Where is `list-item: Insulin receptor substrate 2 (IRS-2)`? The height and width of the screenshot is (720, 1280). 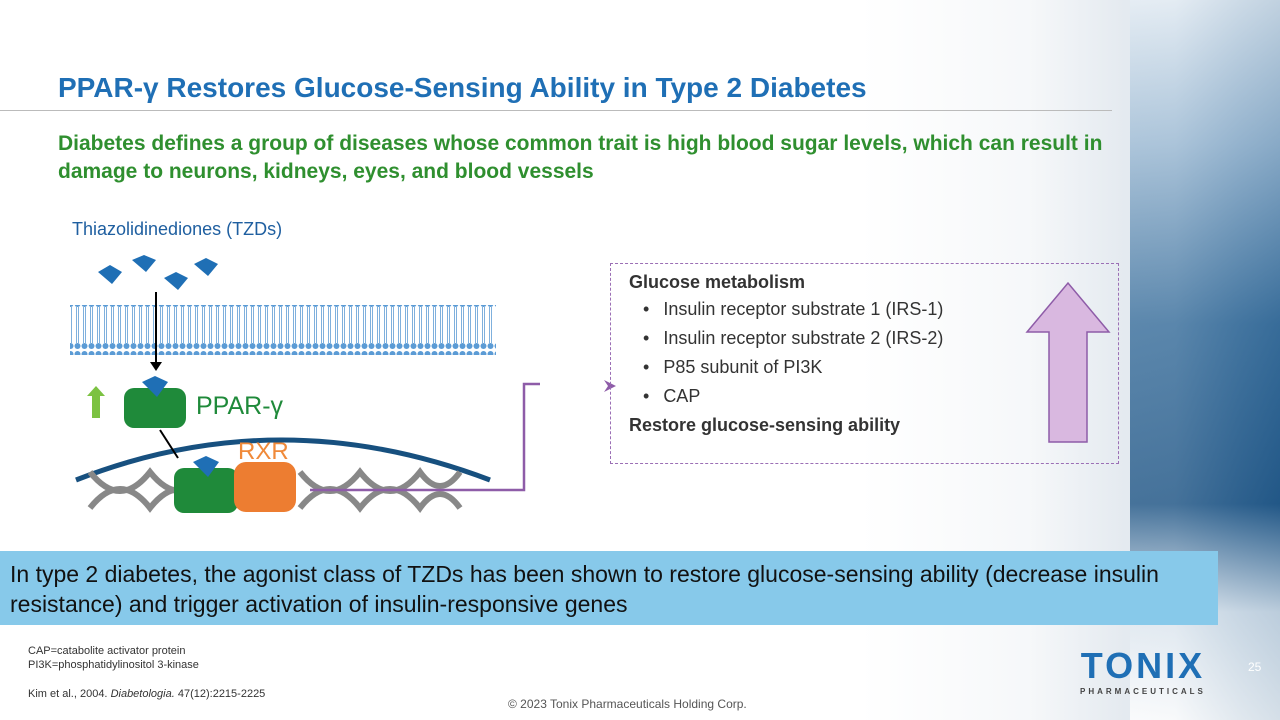
list-item: Insulin receptor substrate 2 (IRS-2) is located at coordinates (871, 338).